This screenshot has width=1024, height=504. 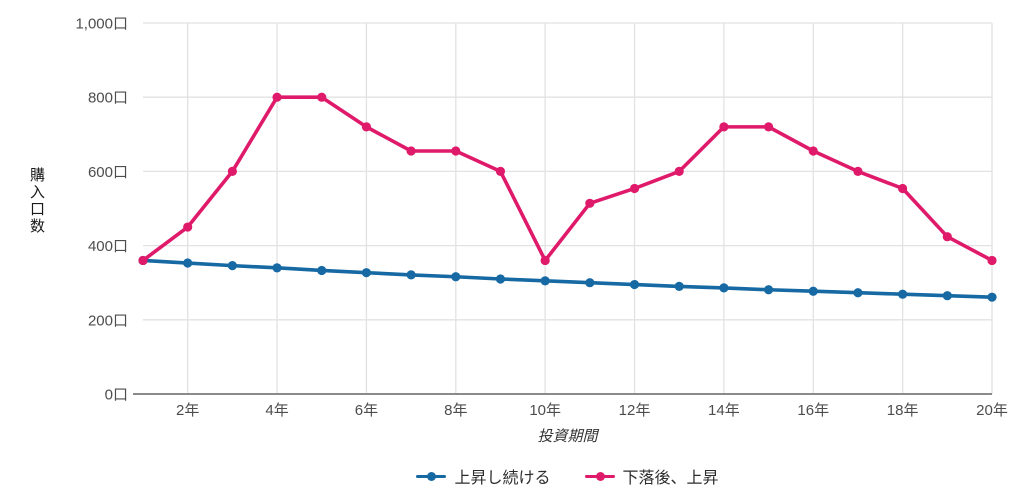 What do you see at coordinates (567, 278) in the screenshot?
I see `series-line` at bounding box center [567, 278].